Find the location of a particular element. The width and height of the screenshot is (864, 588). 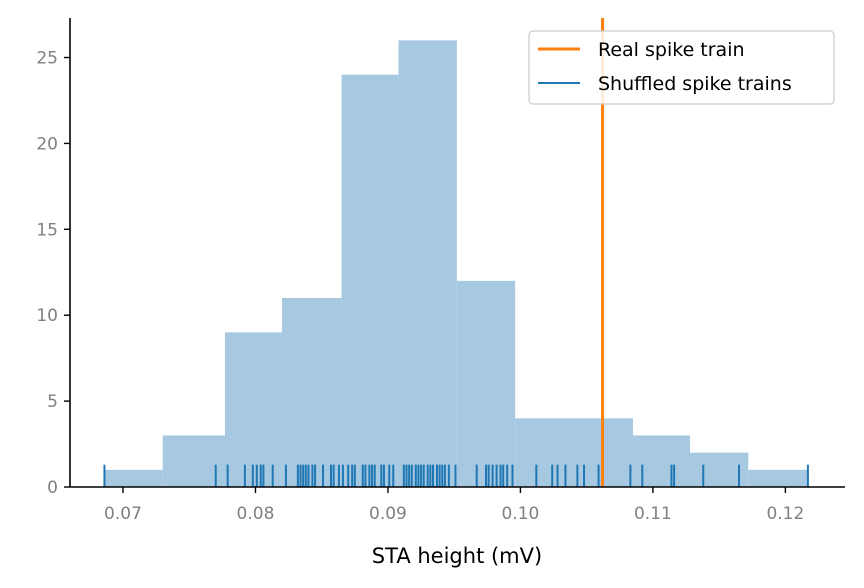

y-tick-label-4: 20 is located at coordinates (47, 144).